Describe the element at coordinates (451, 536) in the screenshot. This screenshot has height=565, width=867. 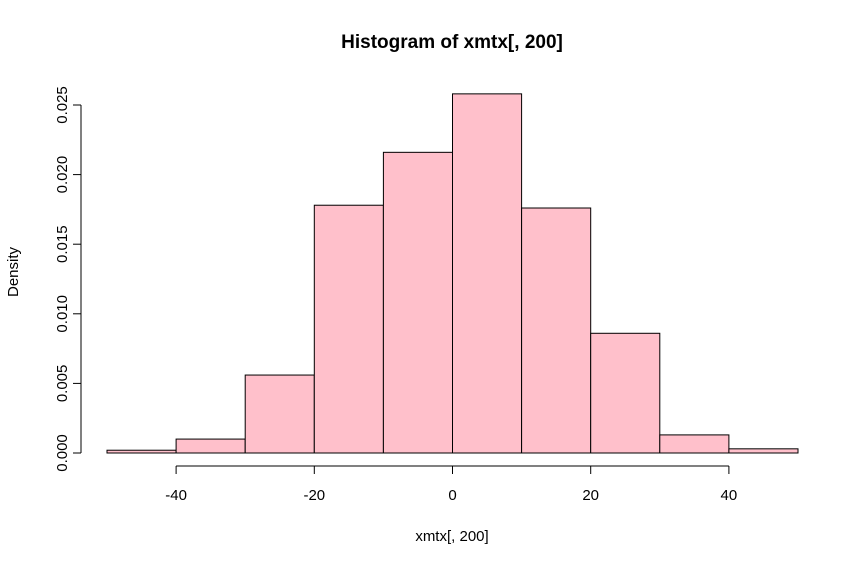
I see `x-axis-title: xmtx[, 200]` at that location.